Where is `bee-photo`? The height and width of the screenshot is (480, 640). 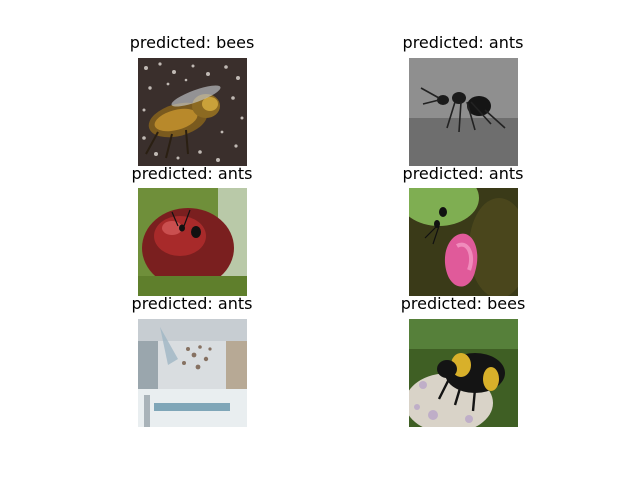 bee-photo is located at coordinates (192, 112).